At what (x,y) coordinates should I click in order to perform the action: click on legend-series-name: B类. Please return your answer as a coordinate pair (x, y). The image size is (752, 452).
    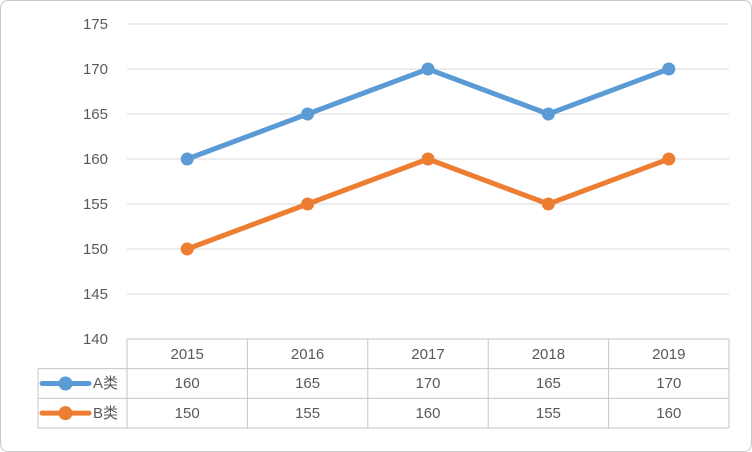
    Looking at the image, I should click on (106, 413).